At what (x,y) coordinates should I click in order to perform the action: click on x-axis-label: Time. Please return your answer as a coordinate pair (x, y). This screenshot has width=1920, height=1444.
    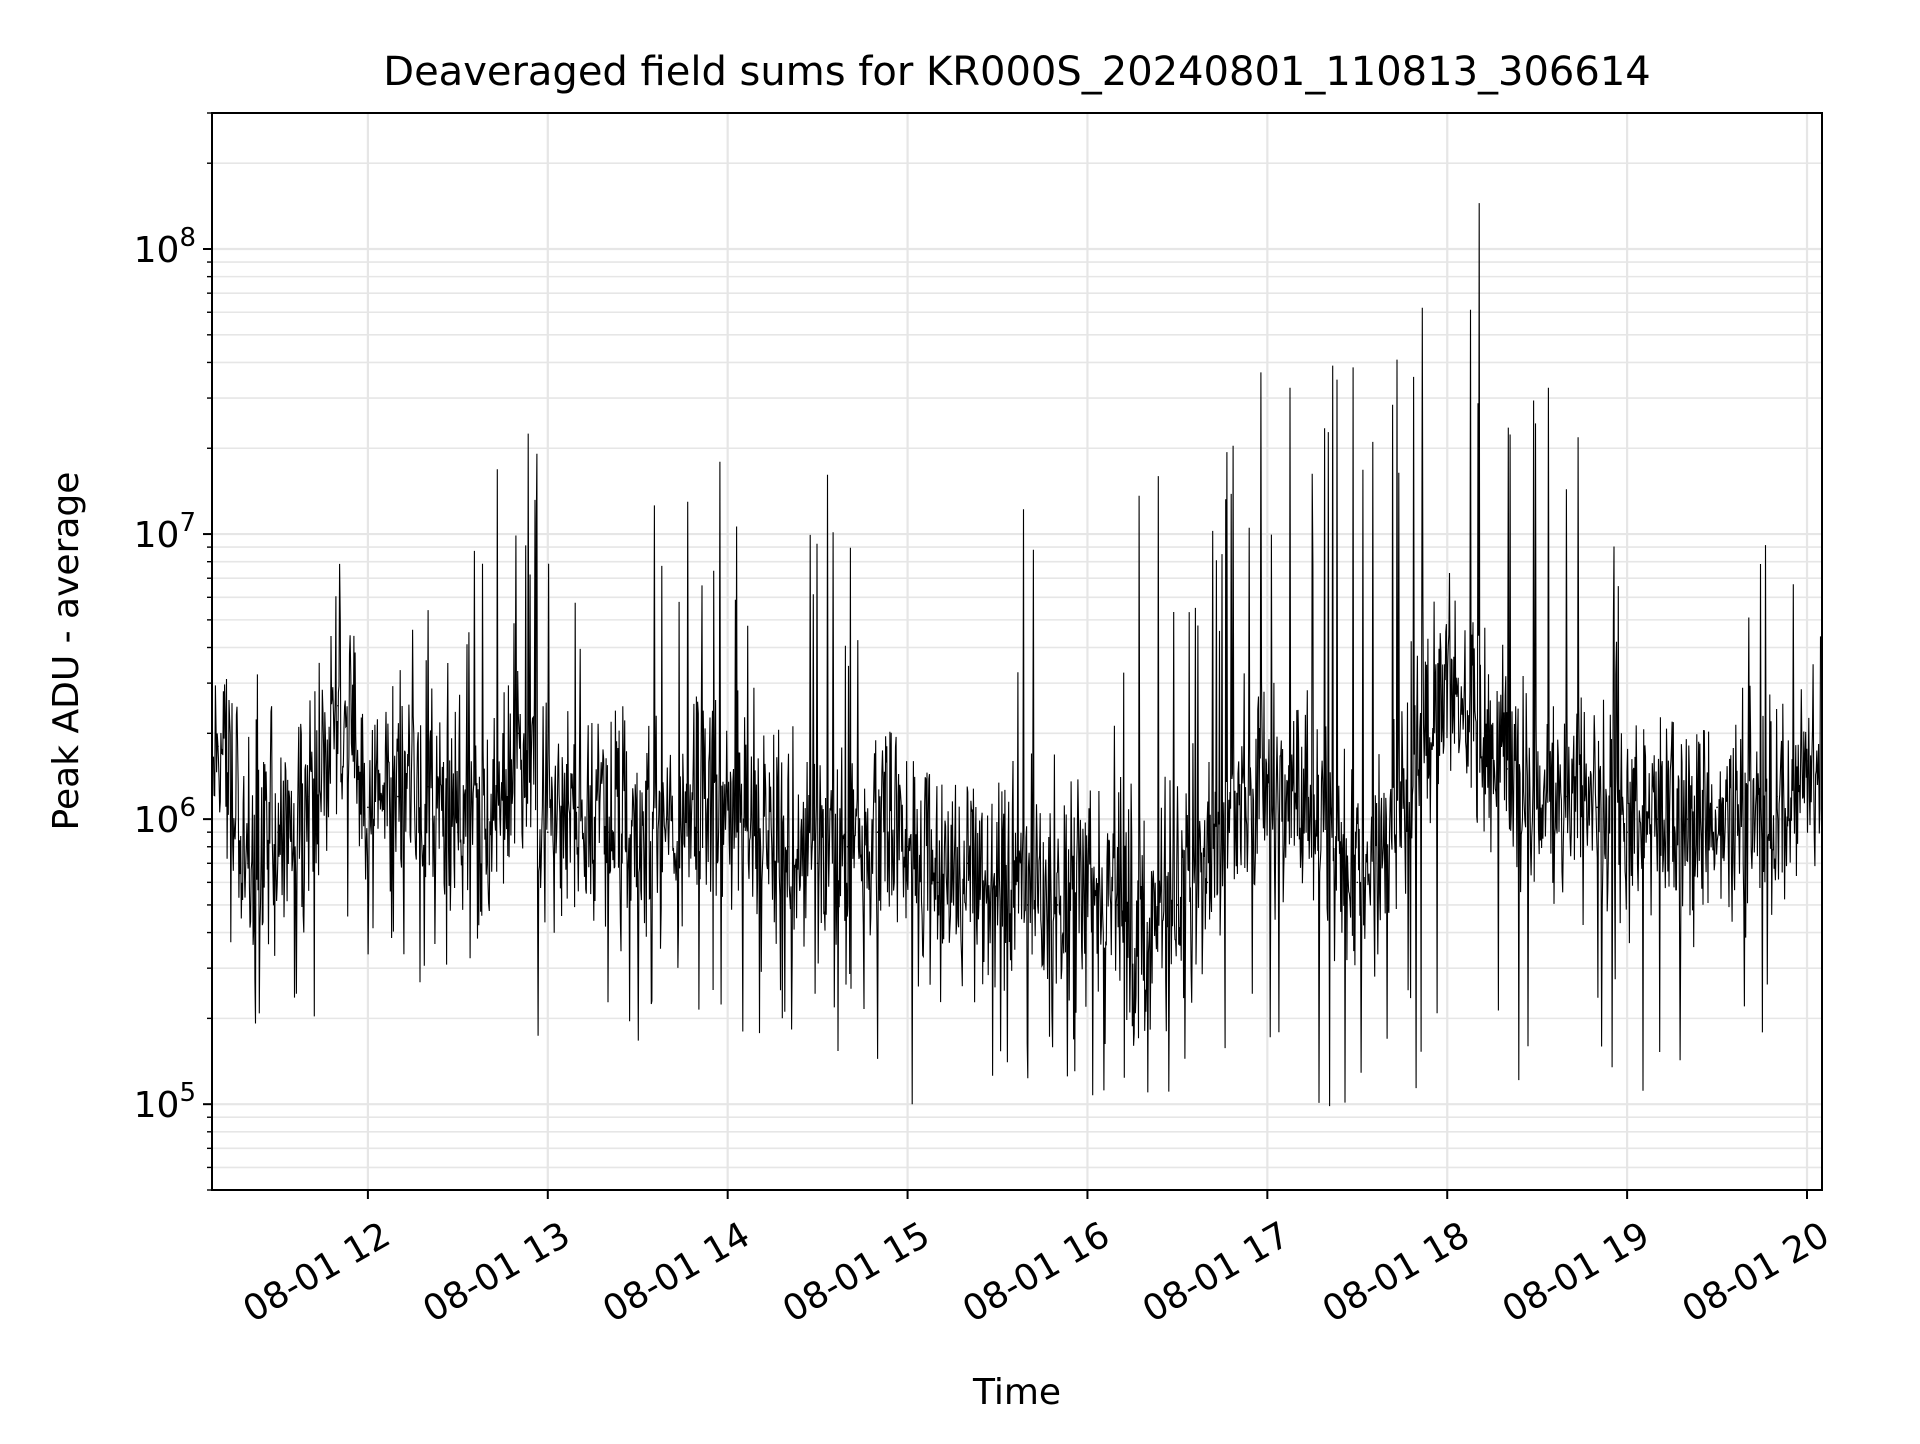
    Looking at the image, I should click on (1016, 1392).